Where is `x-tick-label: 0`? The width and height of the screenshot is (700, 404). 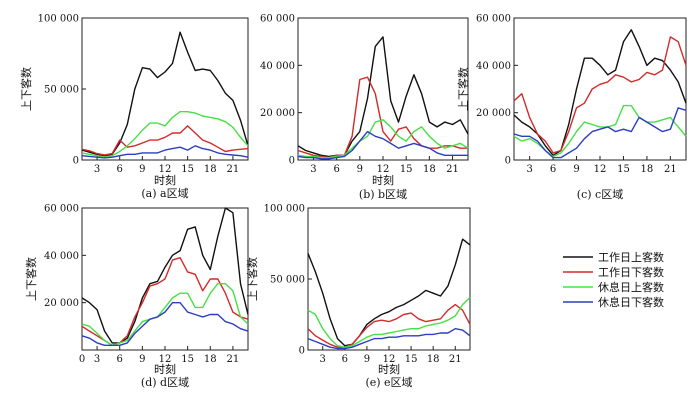 x-tick-label: 0 is located at coordinates (82, 359).